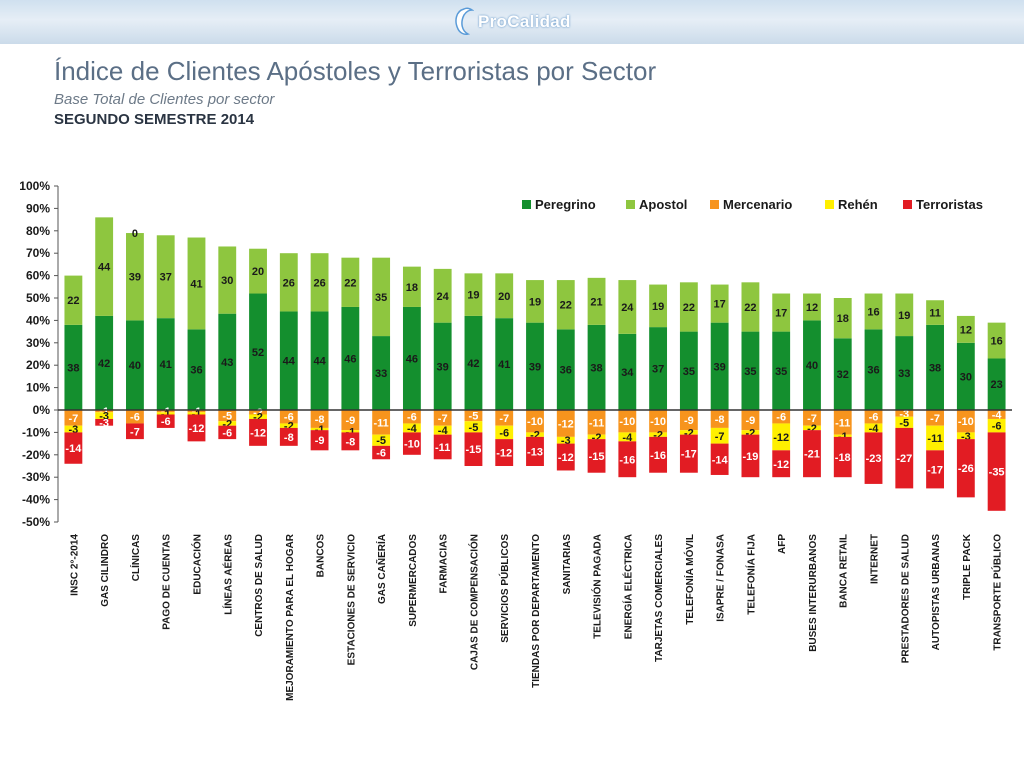 The image size is (1024, 768). What do you see at coordinates (935, 470) in the screenshot?
I see `data-label: -17` at bounding box center [935, 470].